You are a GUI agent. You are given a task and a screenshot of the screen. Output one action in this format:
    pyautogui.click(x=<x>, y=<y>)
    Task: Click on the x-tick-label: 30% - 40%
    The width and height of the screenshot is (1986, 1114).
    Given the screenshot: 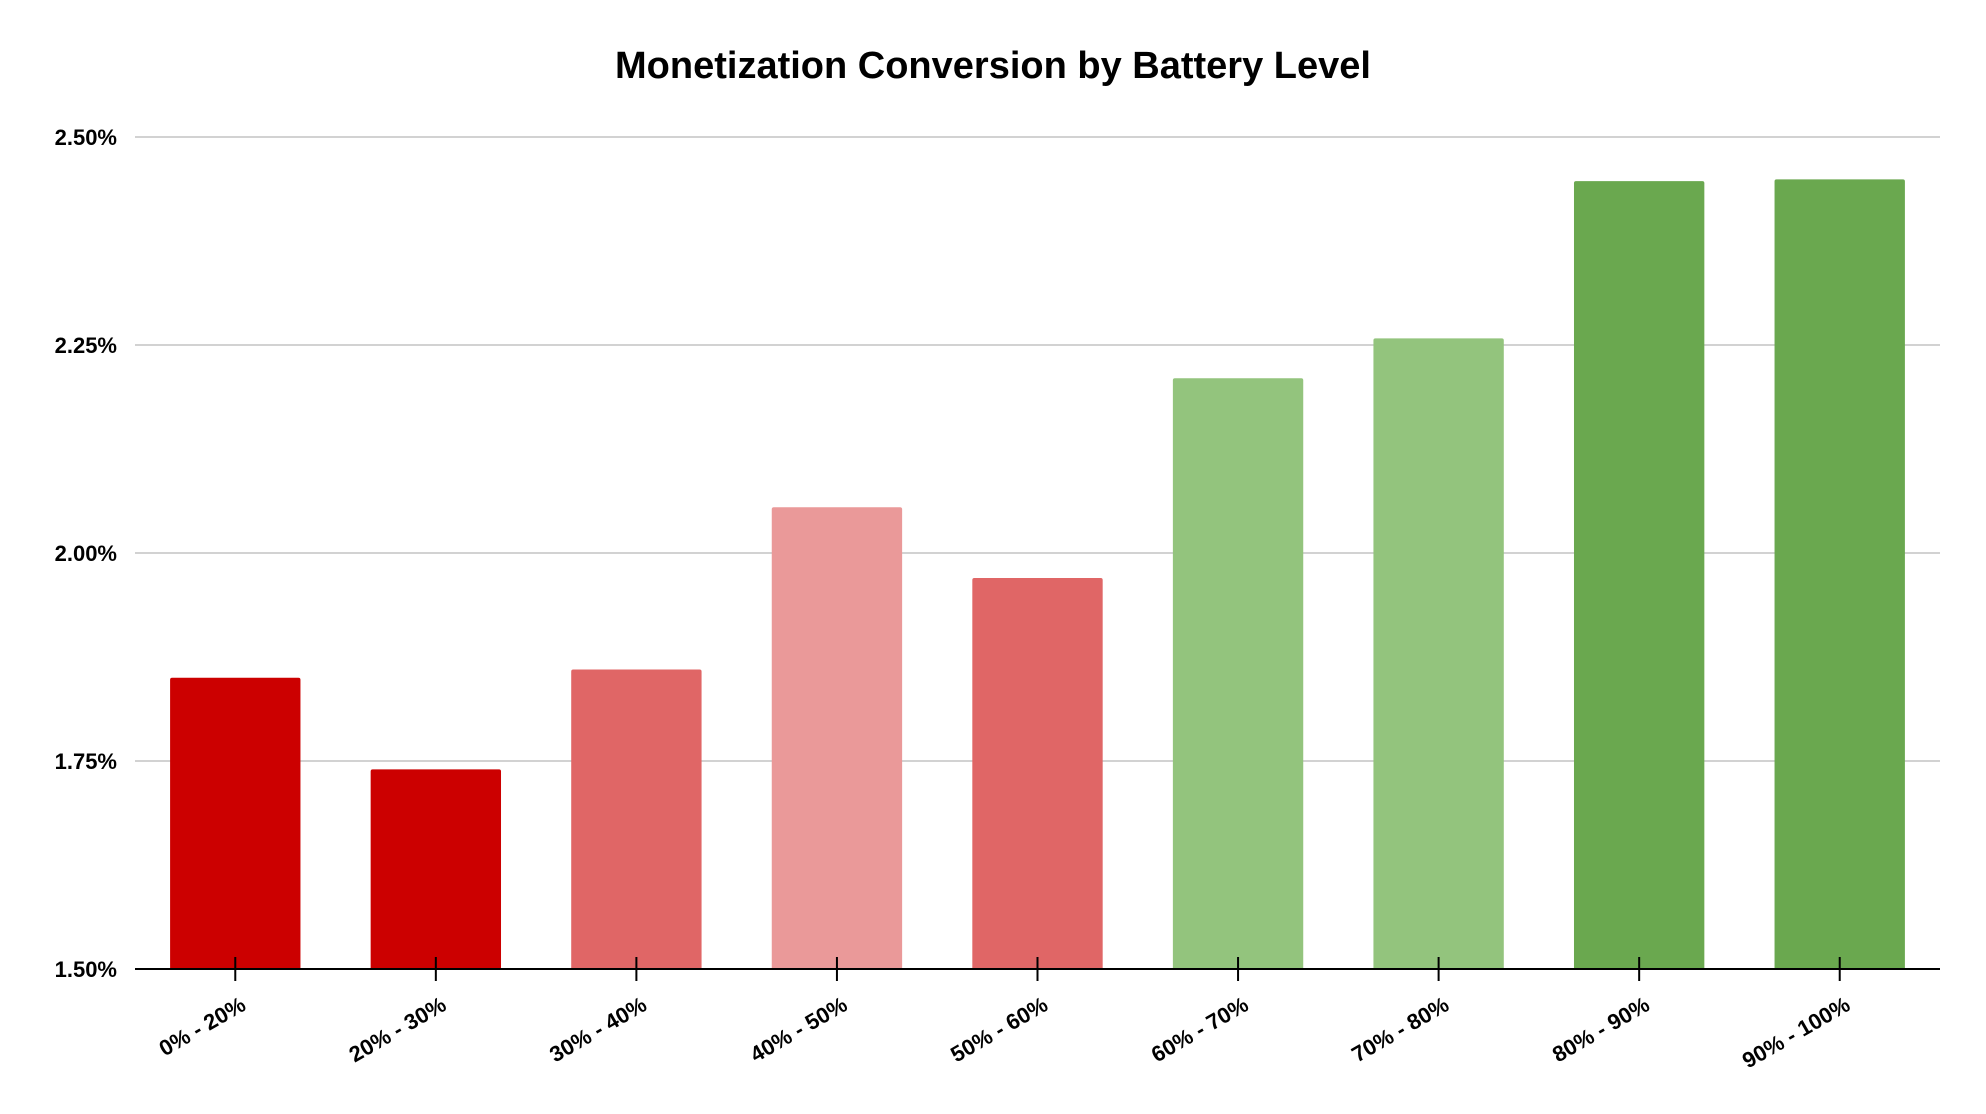 What is the action you would take?
    pyautogui.click(x=598, y=1029)
    